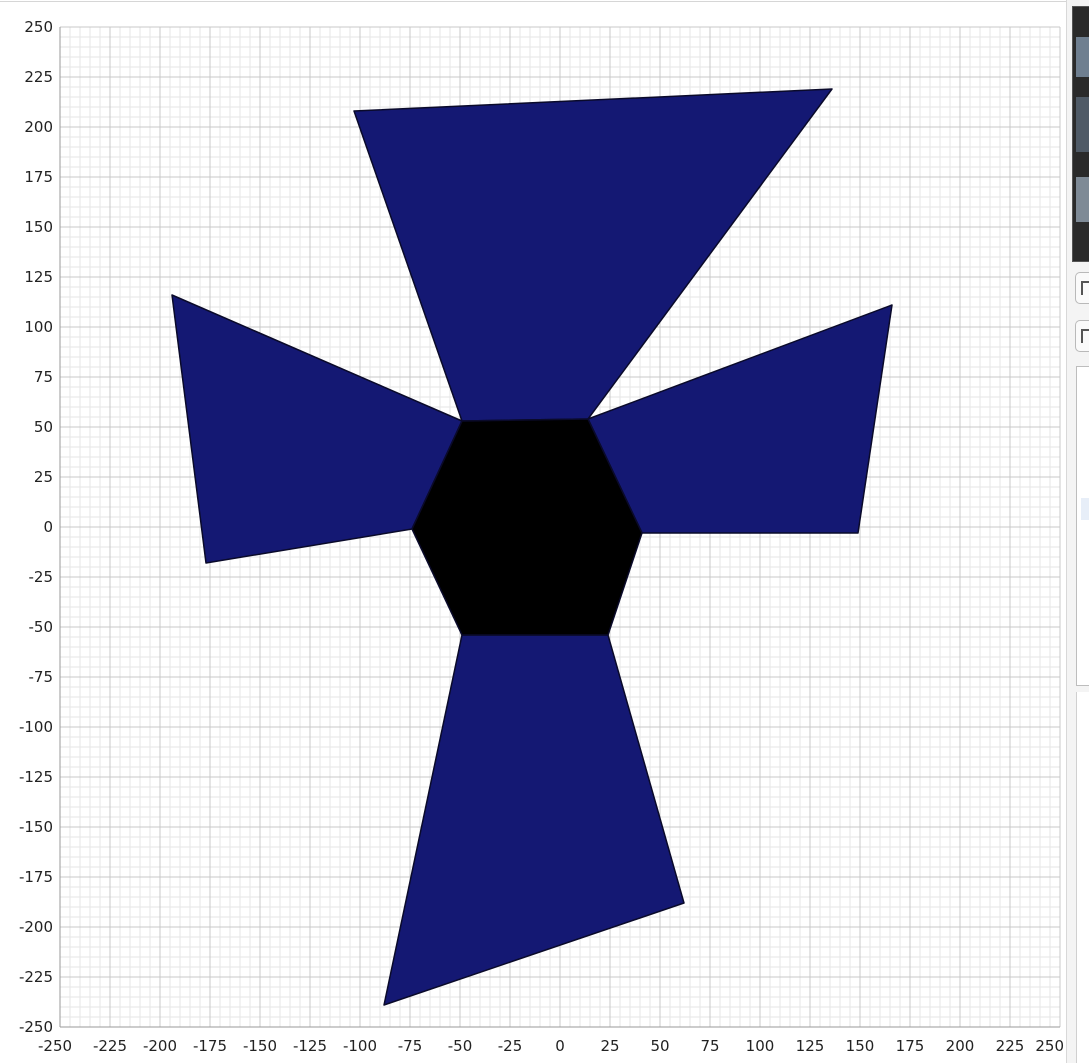  I want to click on side-button-top, so click(1082, 288).